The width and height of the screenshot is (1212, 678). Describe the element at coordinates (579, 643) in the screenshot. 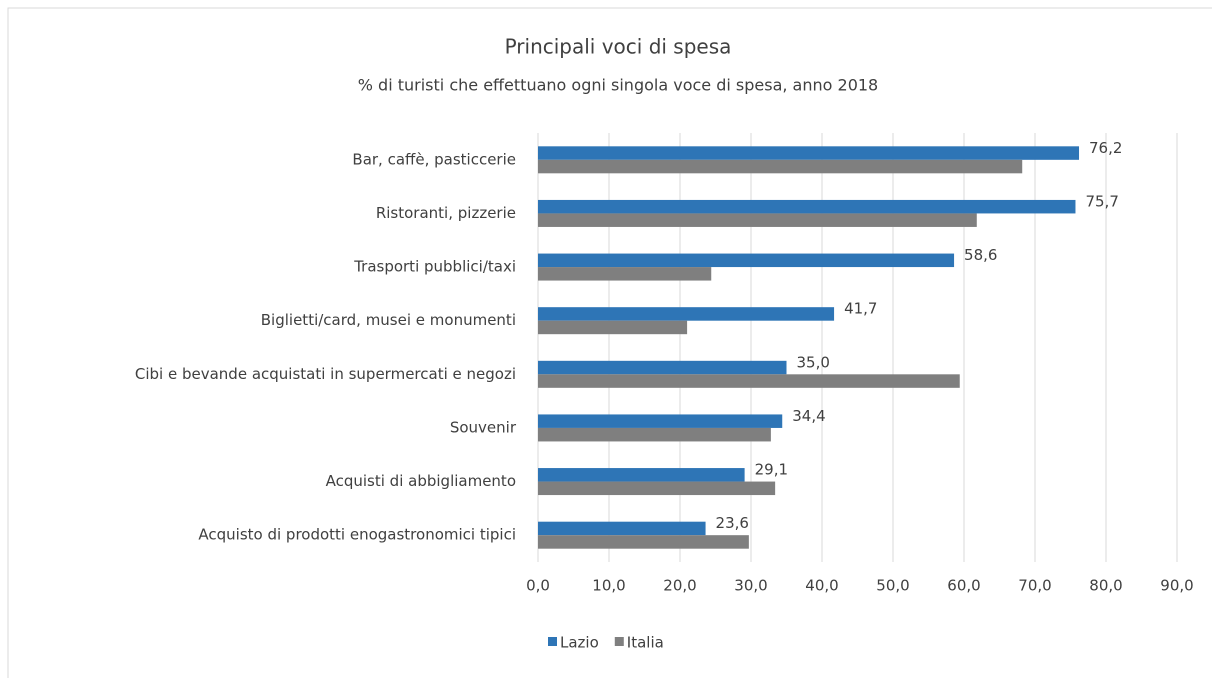

I see `legend-label: Lazio` at that location.